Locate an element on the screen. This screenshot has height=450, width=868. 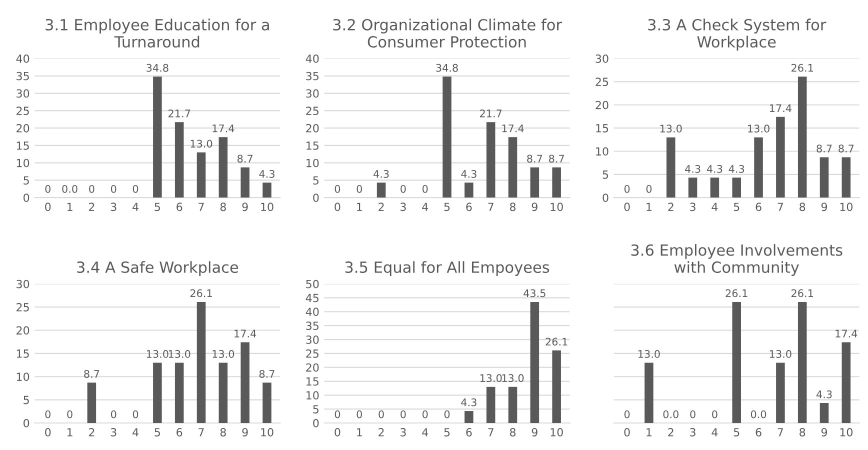
y-tick-label: 10 is located at coordinates (312, 395).